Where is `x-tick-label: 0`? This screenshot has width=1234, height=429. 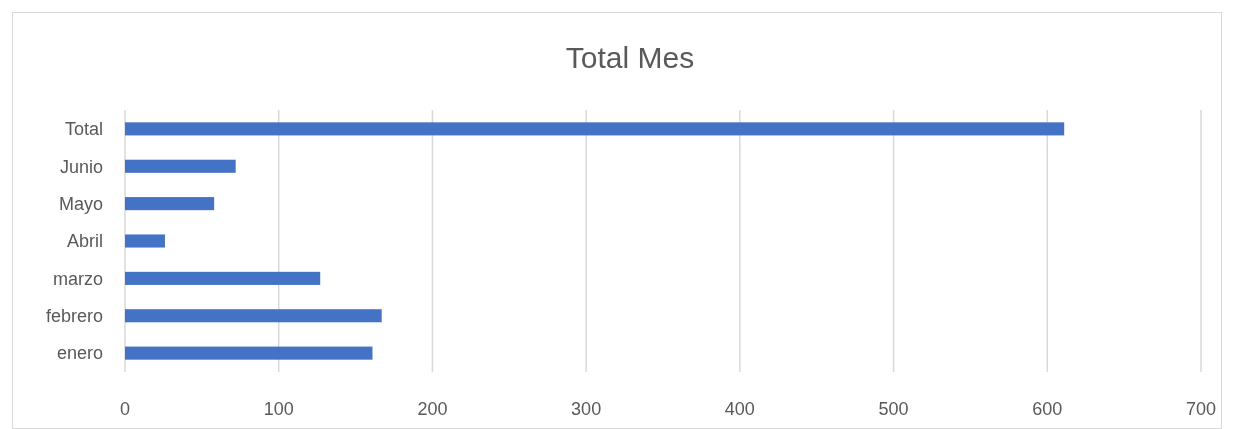 x-tick-label: 0 is located at coordinates (125, 409).